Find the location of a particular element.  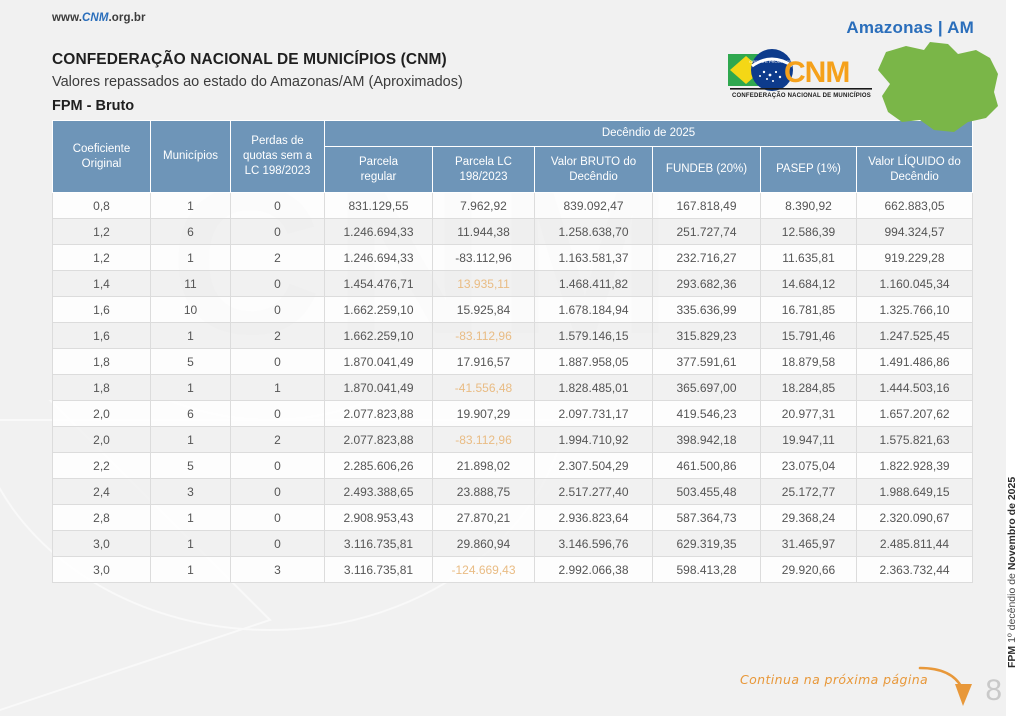

cell-coeficiente: 2,4 is located at coordinates (101, 491).